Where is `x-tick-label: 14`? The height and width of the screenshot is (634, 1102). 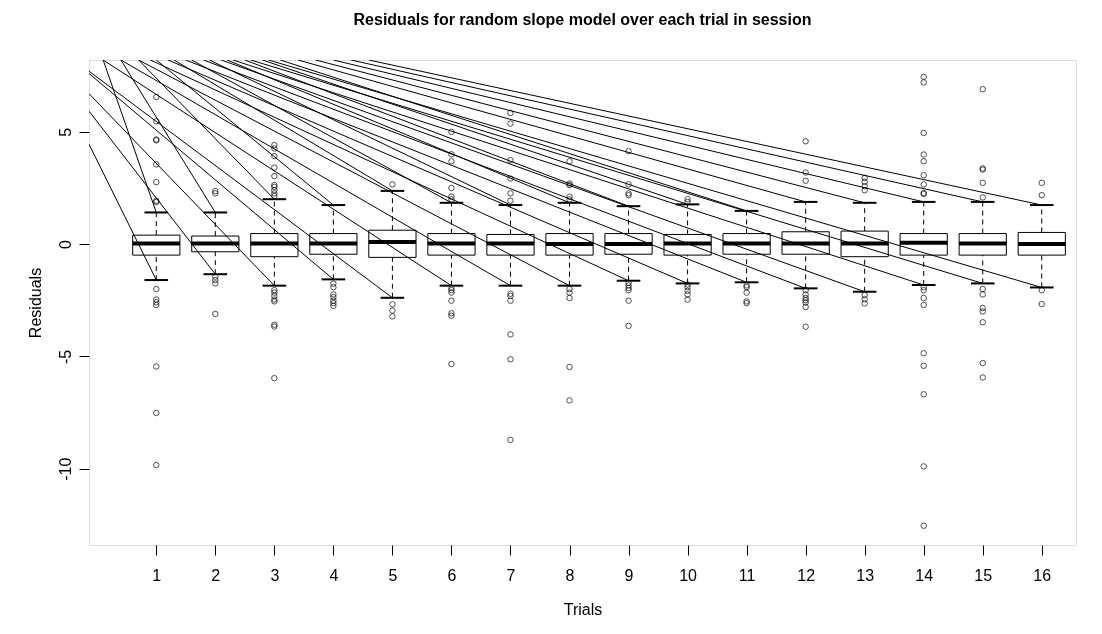
x-tick-label: 14 is located at coordinates (924, 575).